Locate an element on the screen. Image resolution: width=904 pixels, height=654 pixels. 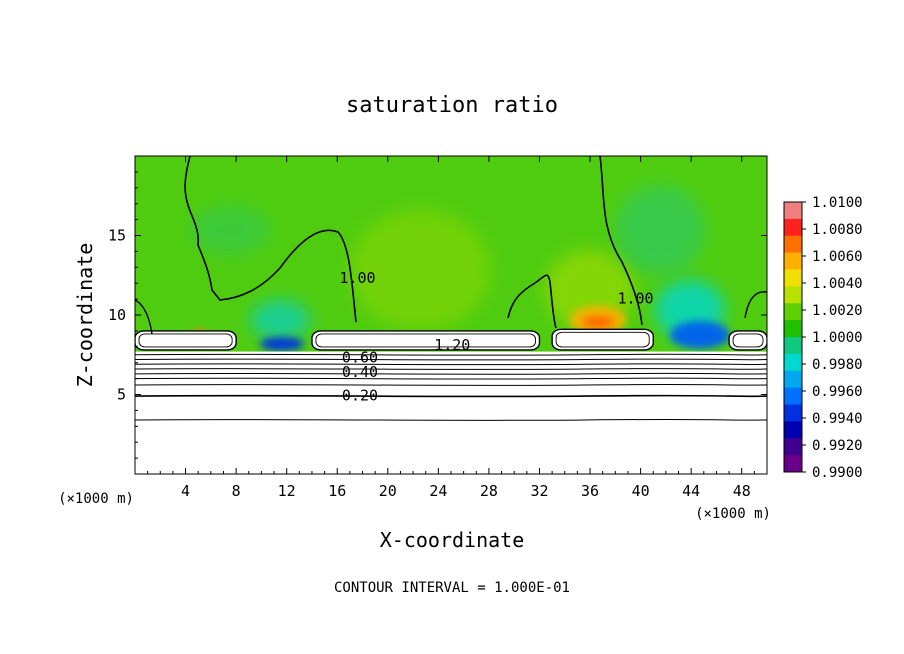
x-tick-label: 12 is located at coordinates (287, 491).